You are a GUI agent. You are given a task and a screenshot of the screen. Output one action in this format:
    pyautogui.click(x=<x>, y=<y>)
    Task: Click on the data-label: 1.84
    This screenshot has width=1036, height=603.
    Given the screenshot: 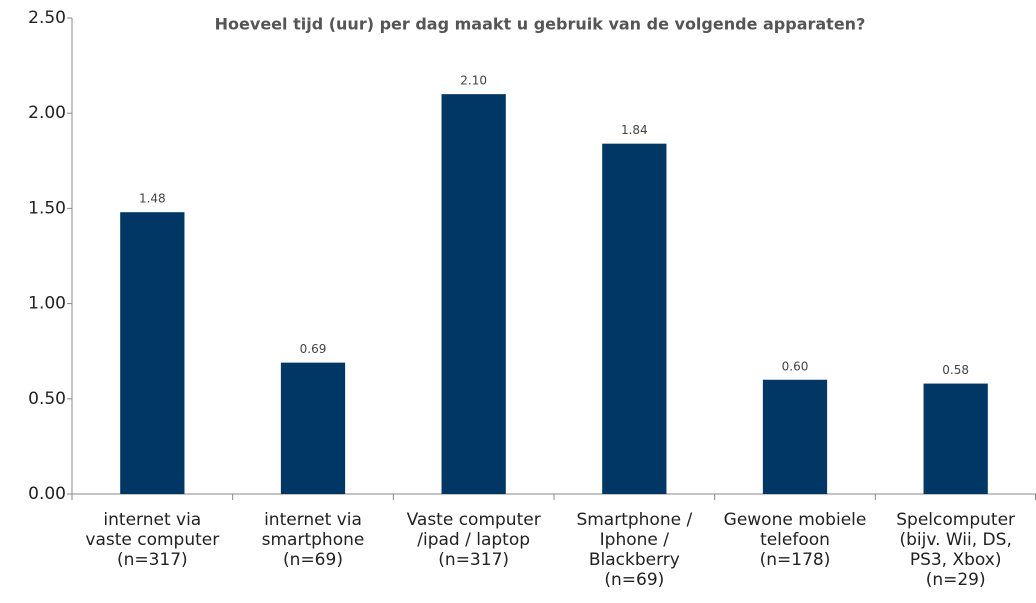 What is the action you would take?
    pyautogui.click(x=634, y=130)
    